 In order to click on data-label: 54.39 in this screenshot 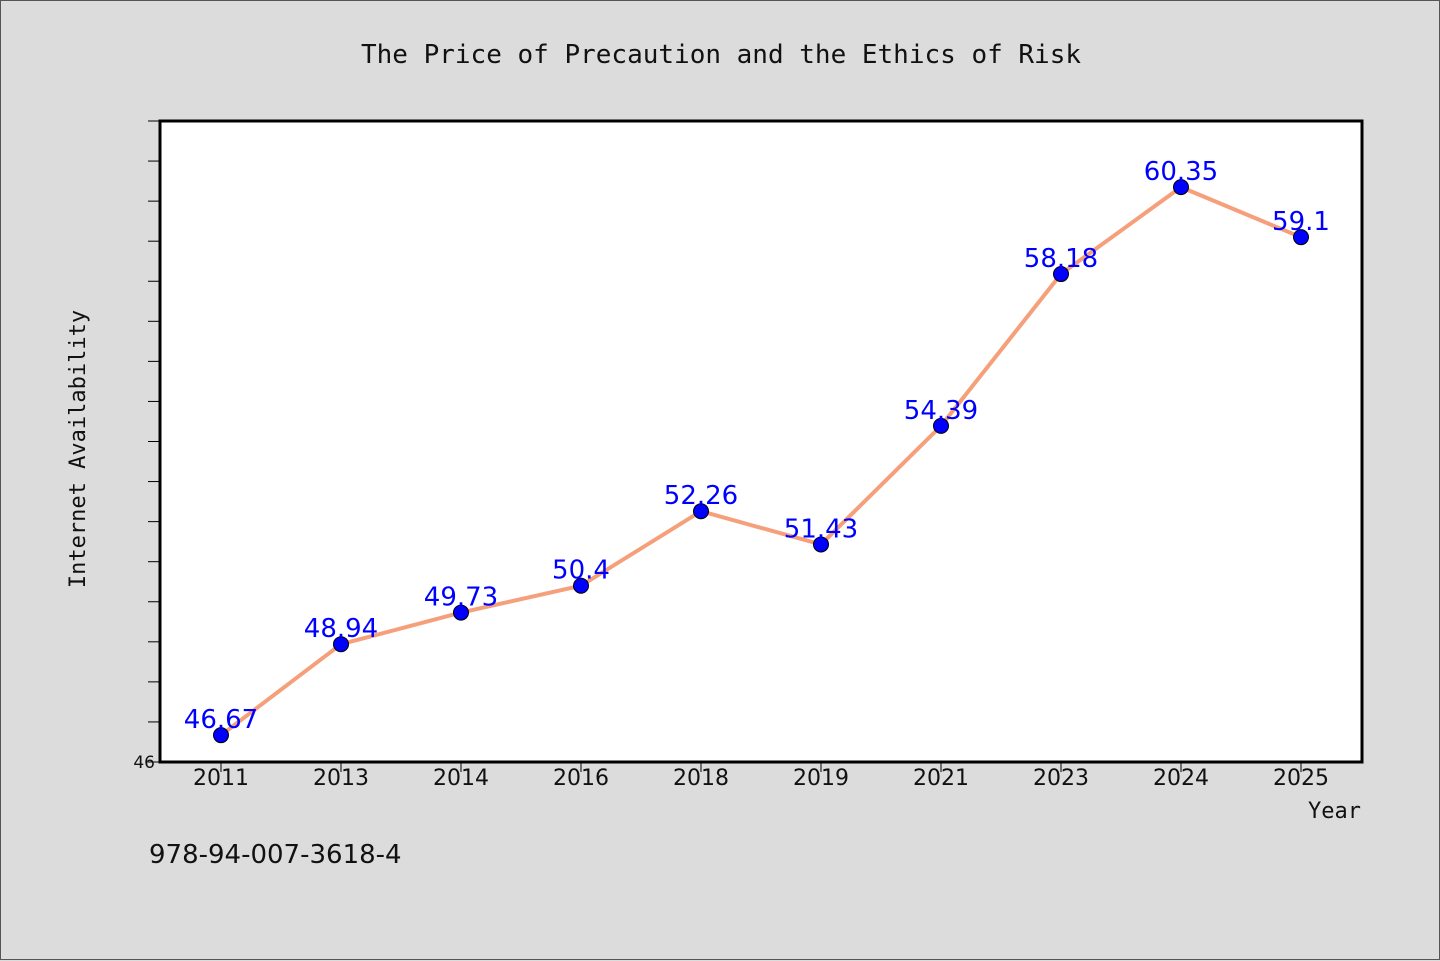, I will do `click(941, 411)`.